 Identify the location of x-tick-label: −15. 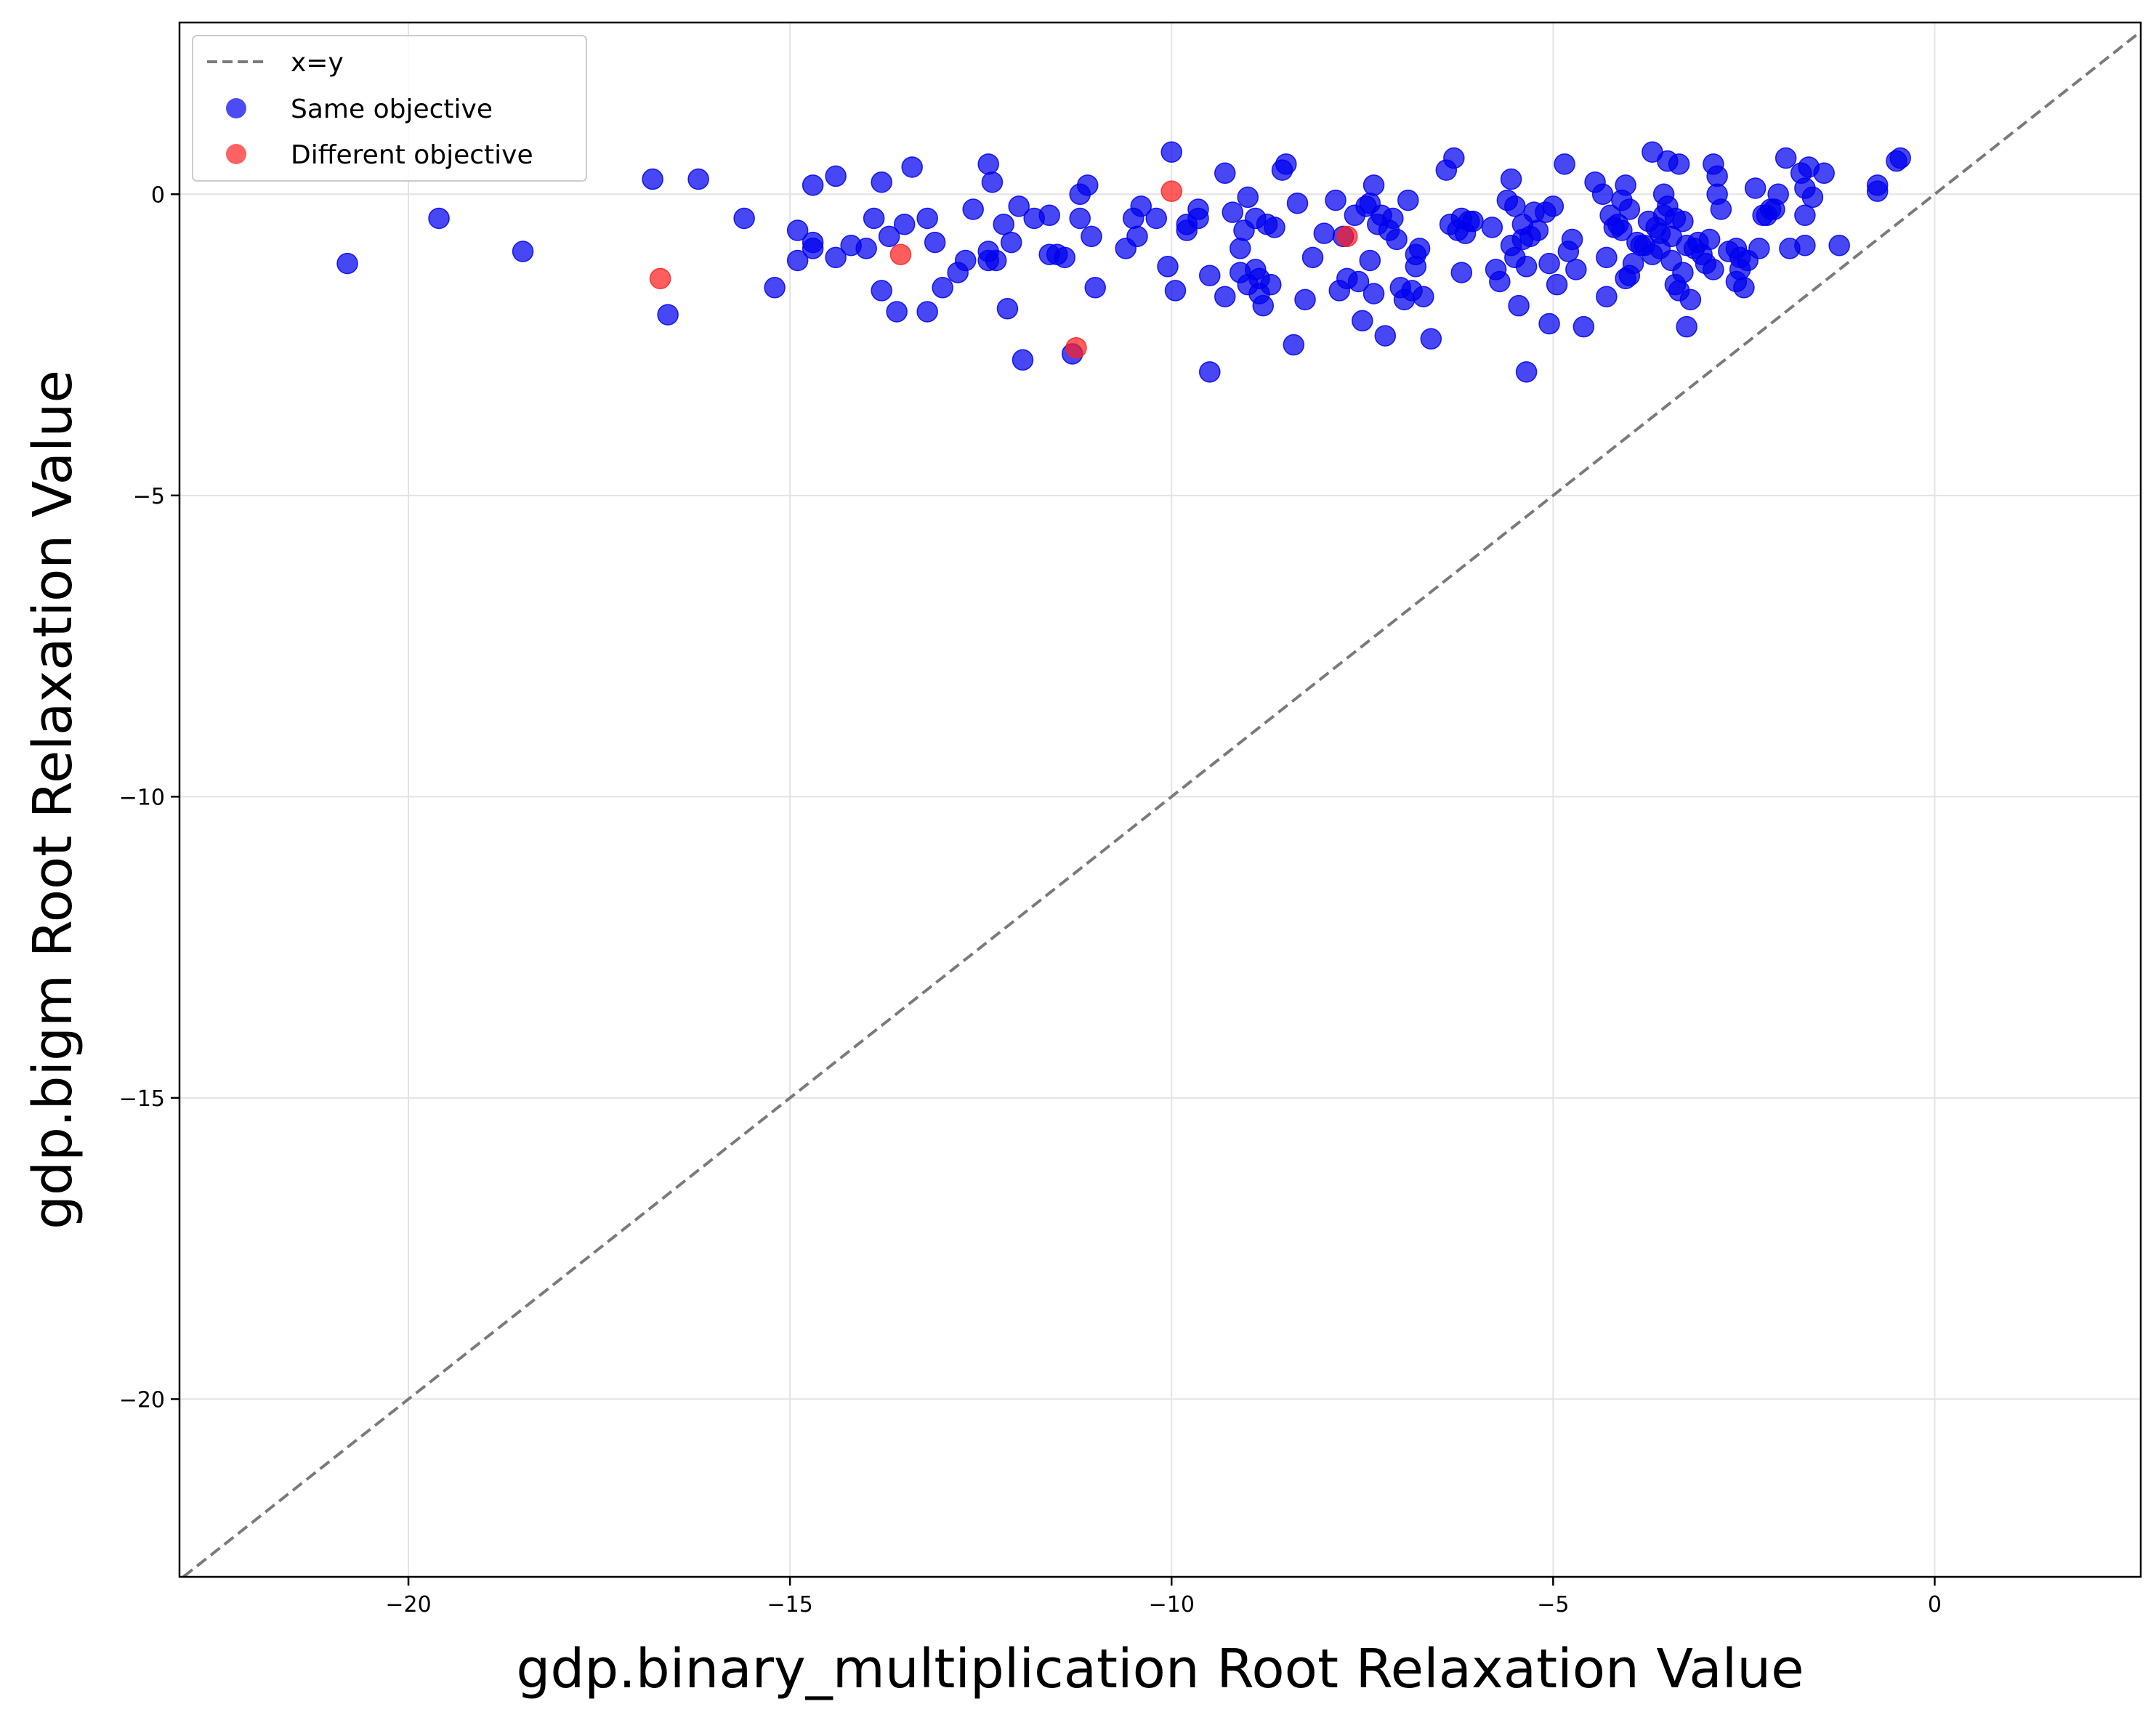
(789, 1605).